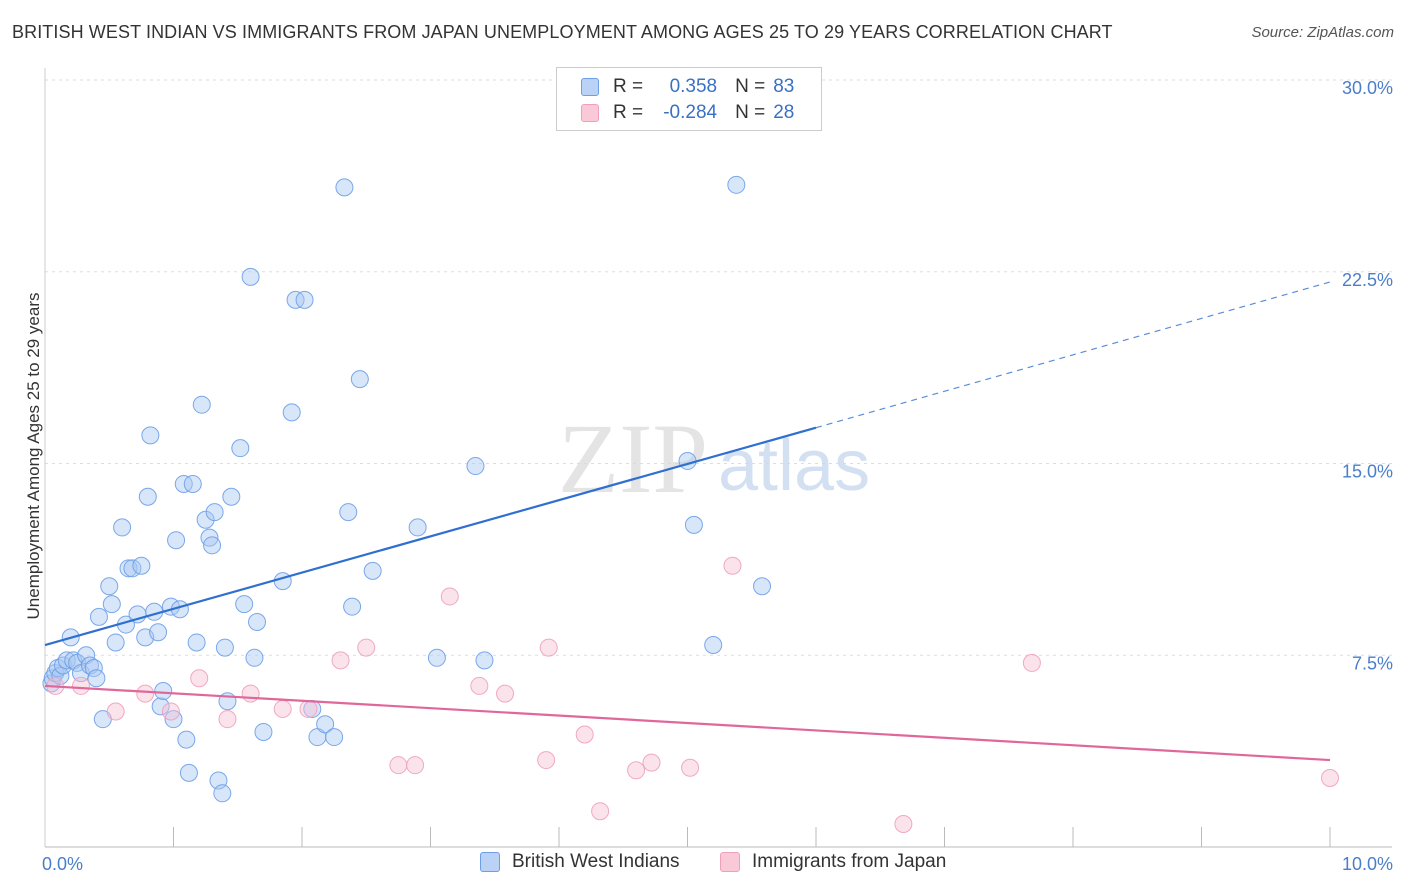 The height and width of the screenshot is (892, 1406). I want to click on trend-line-blue-dashed, so click(1073, 355).